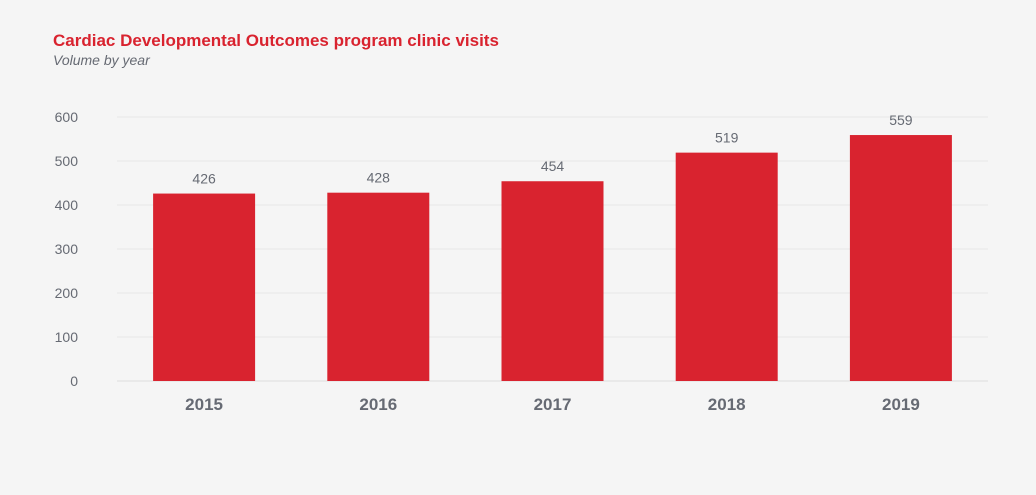  I want to click on bar-2017, so click(552, 281).